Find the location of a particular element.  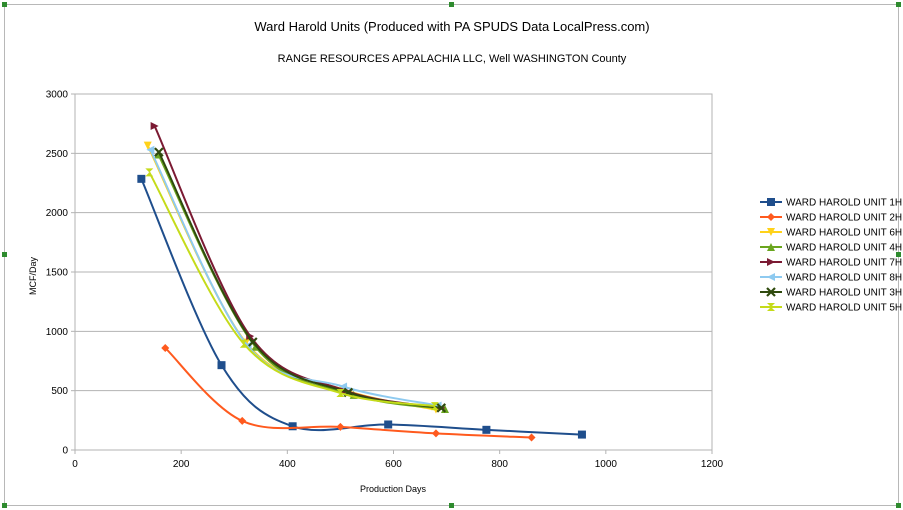

legend-label: WARD HAROLD UNIT 6H is located at coordinates (844, 233).